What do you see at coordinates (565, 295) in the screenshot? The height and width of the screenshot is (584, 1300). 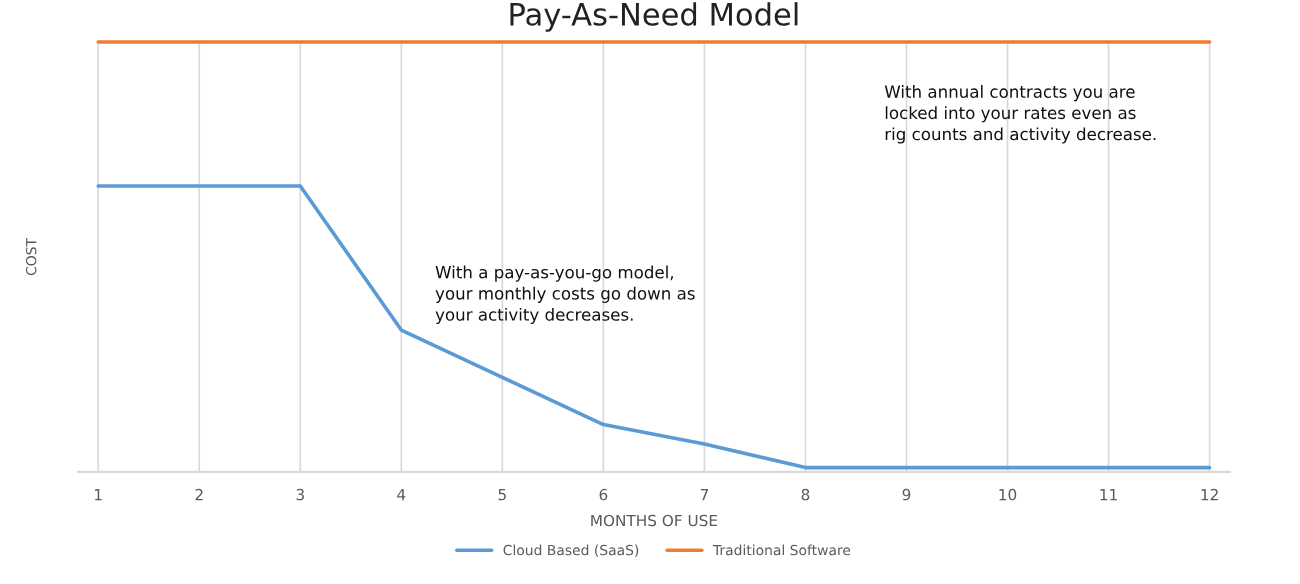 I see `annotation: With a pay-as-you-go model, your monthly costs go down as your activity decreases.` at bounding box center [565, 295].